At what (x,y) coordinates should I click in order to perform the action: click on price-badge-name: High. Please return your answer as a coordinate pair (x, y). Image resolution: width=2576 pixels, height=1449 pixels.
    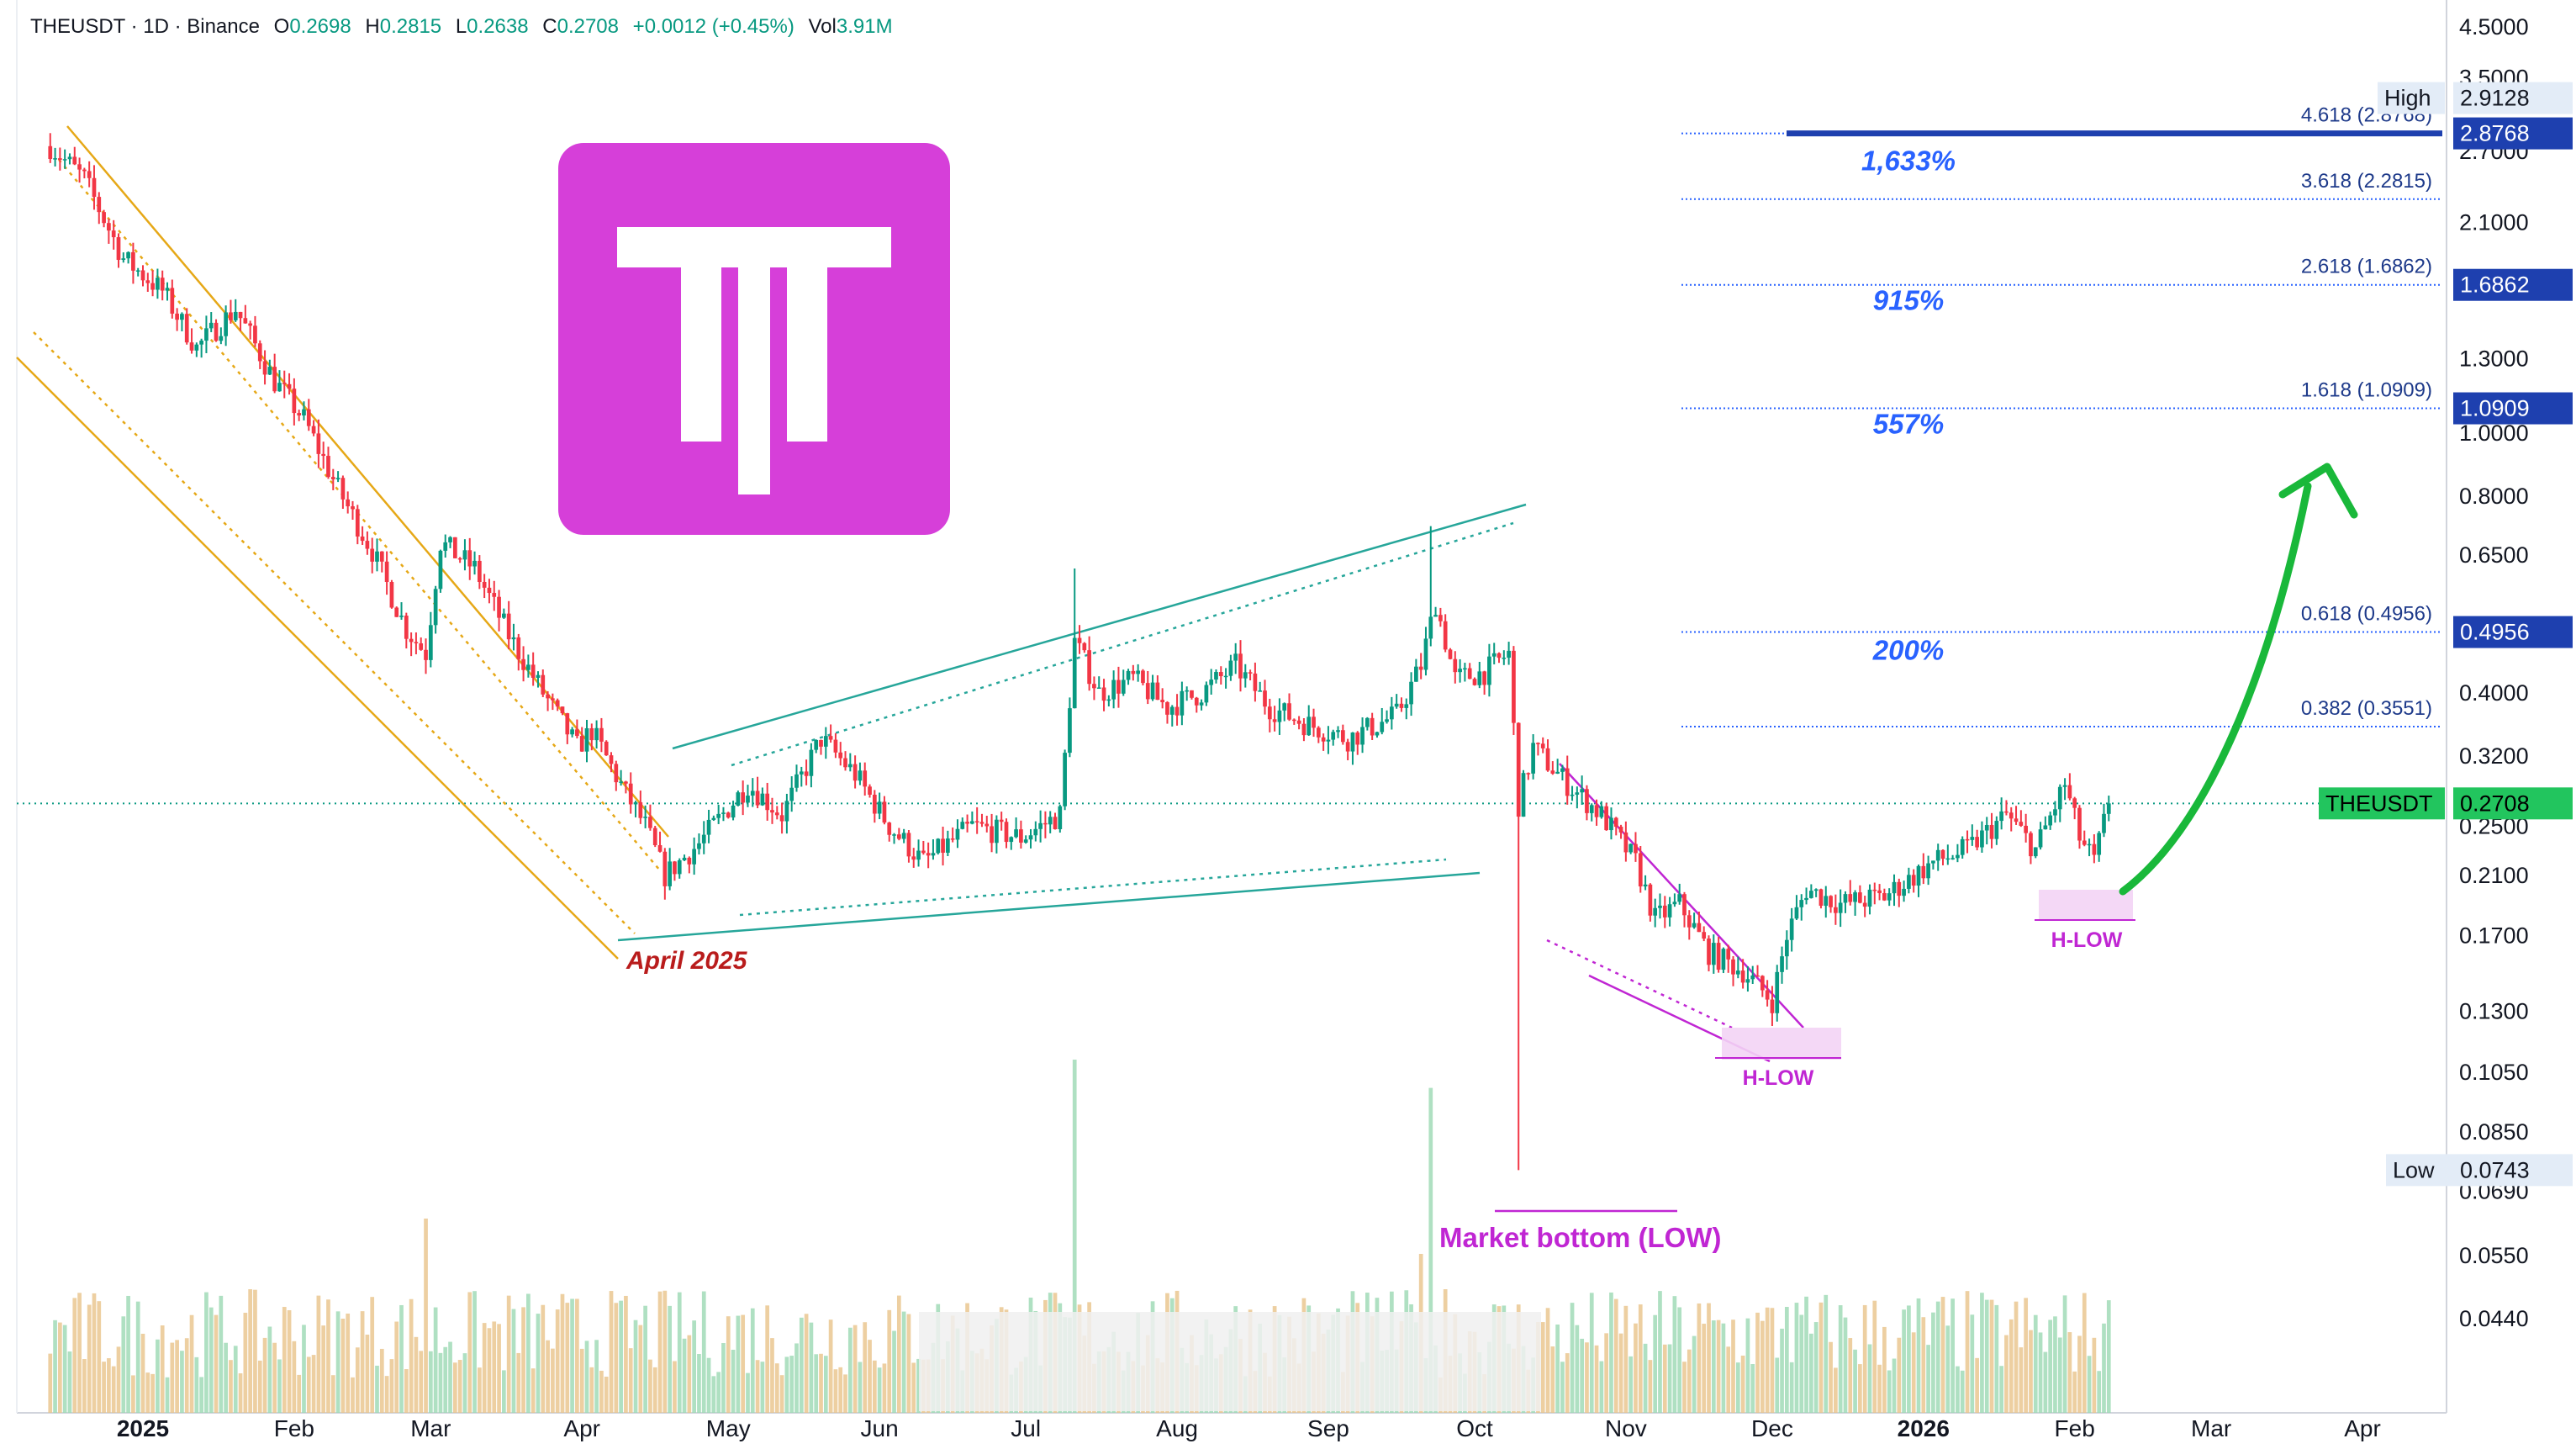
    Looking at the image, I should click on (2407, 99).